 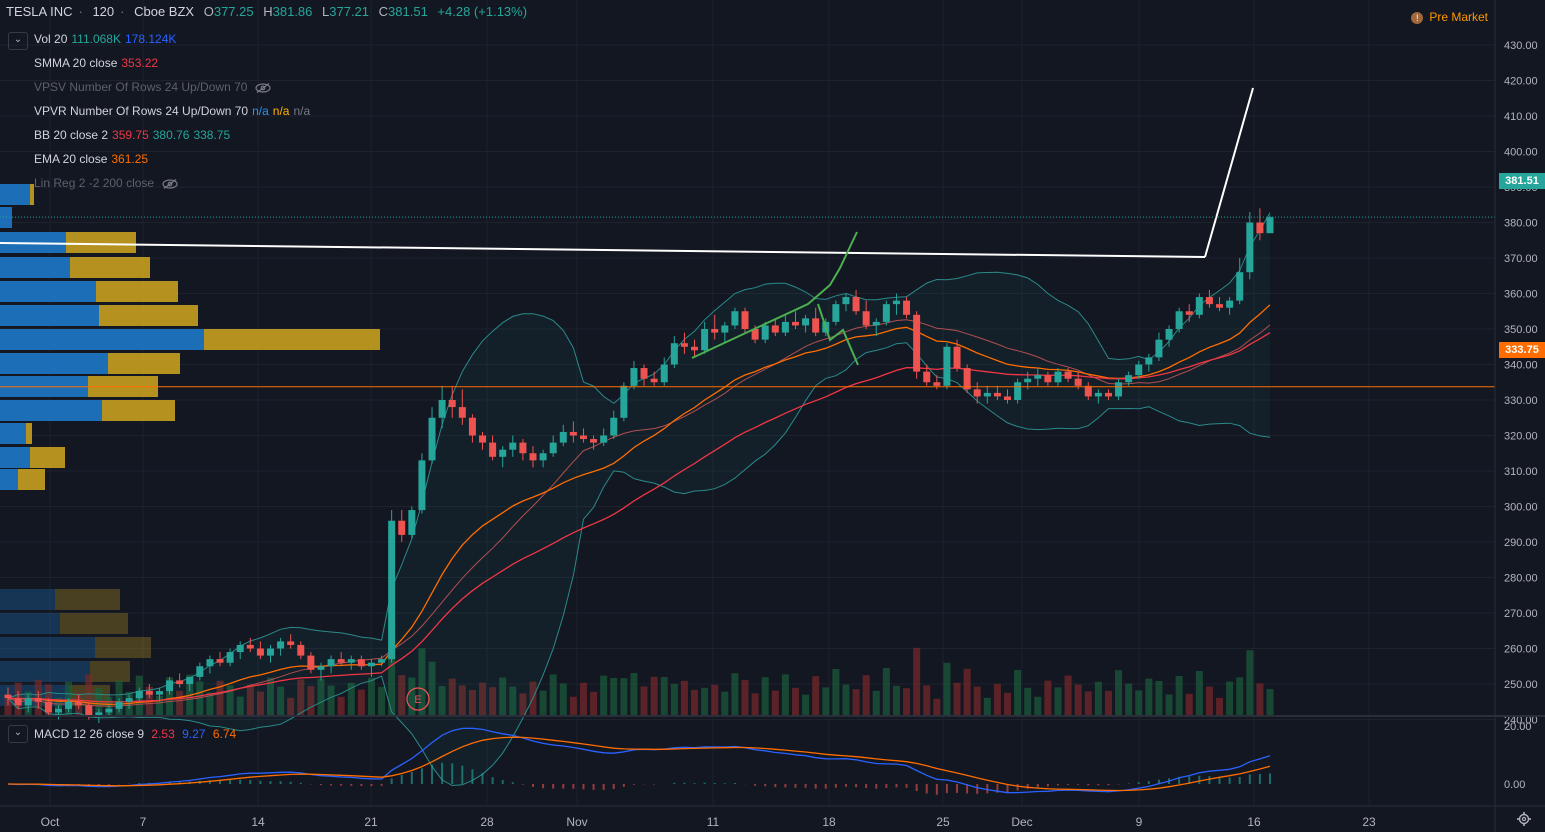 What do you see at coordinates (103, 11) in the screenshot?
I see `interval: 120` at bounding box center [103, 11].